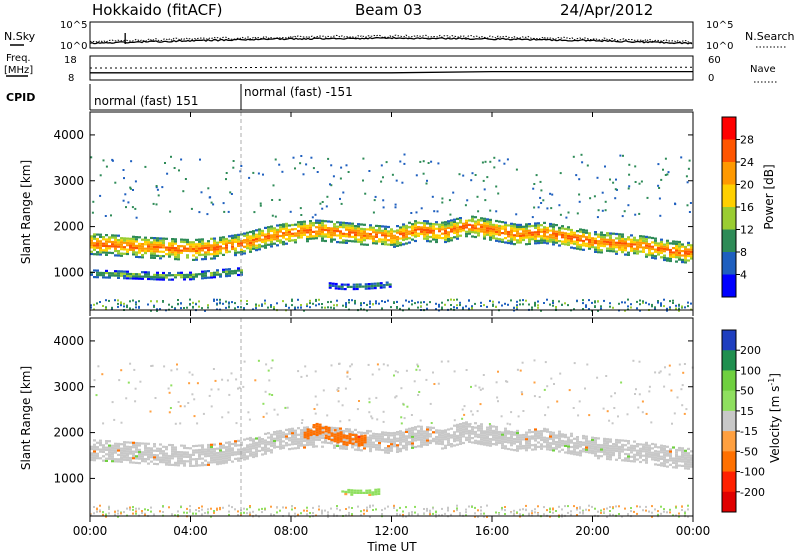 Image resolution: width=800 pixels, height=554 pixels. I want to click on colorbar-tick-label: -100, so click(752, 472).